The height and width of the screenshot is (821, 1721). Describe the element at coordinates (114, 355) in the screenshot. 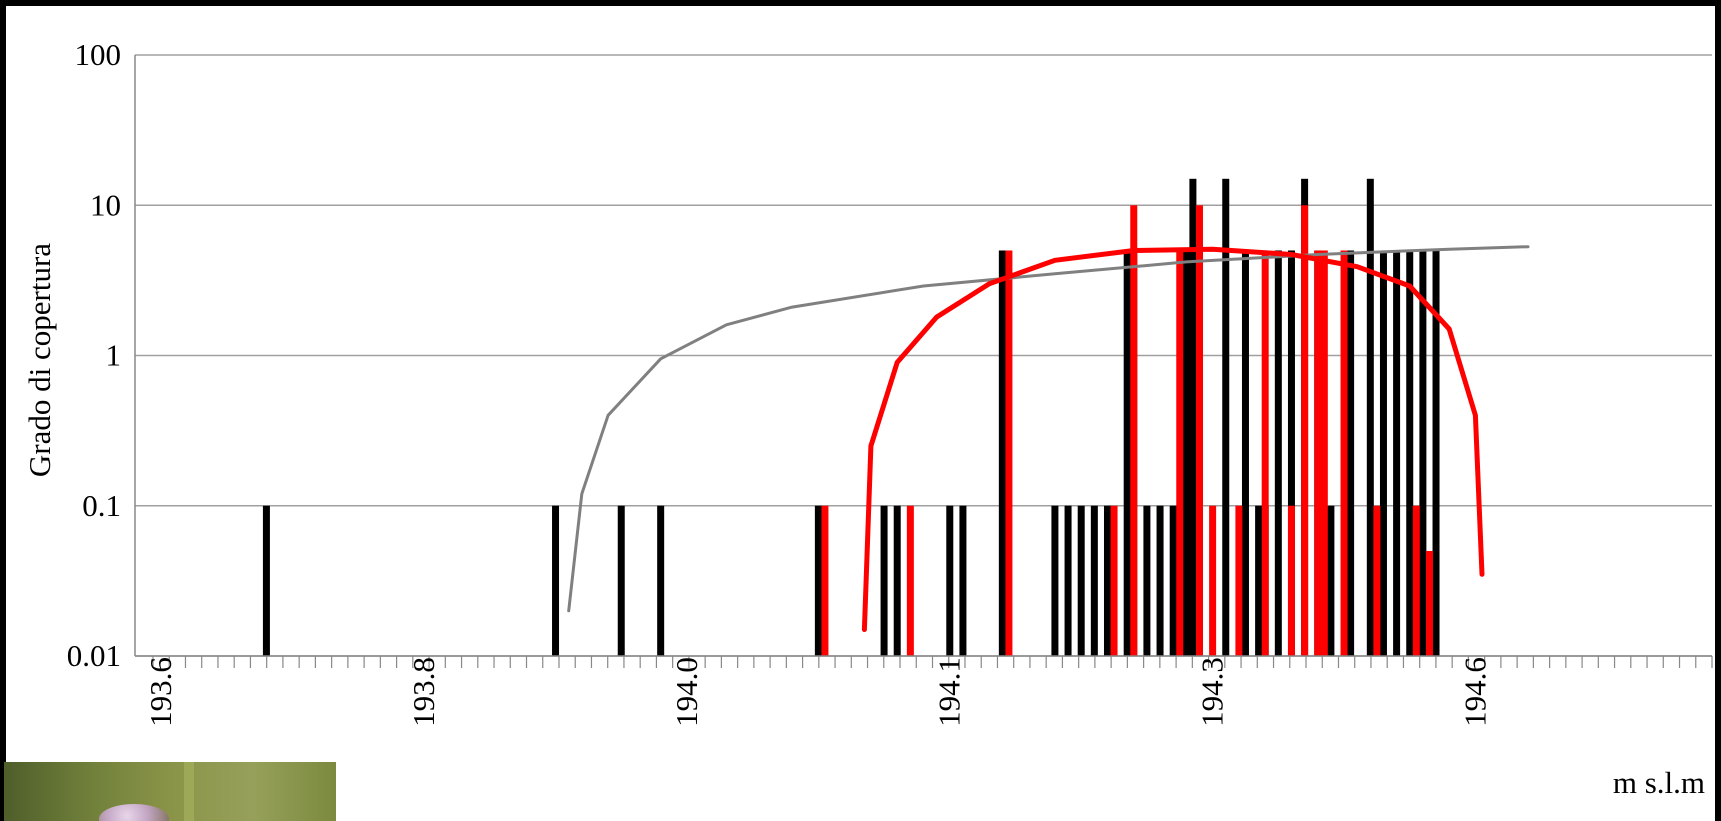

I see `y-tick-label: 1` at that location.